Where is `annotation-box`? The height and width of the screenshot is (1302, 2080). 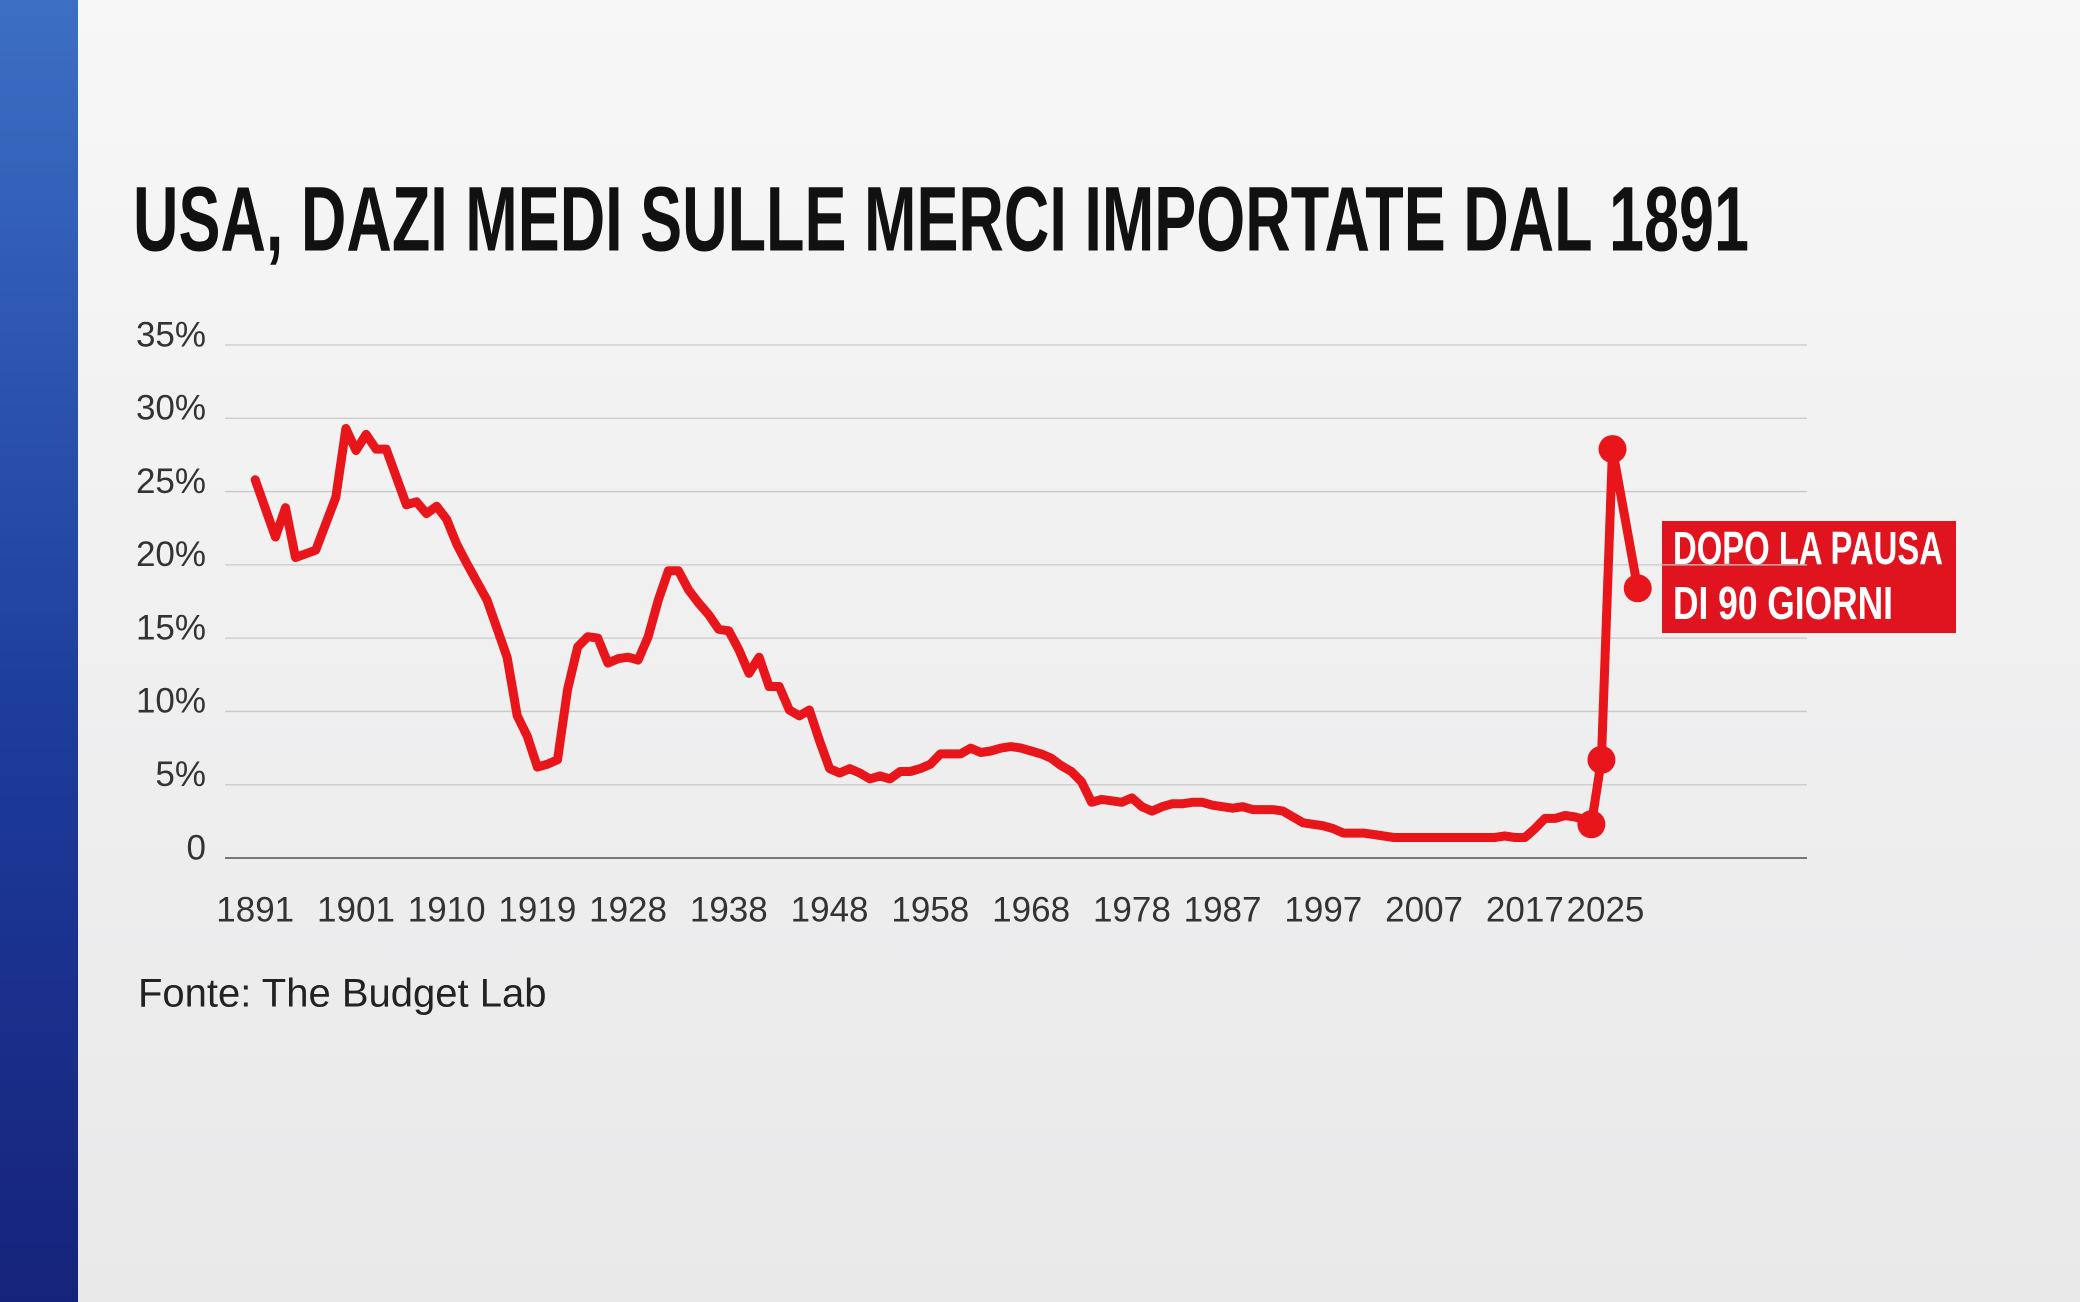 annotation-box is located at coordinates (1809, 577).